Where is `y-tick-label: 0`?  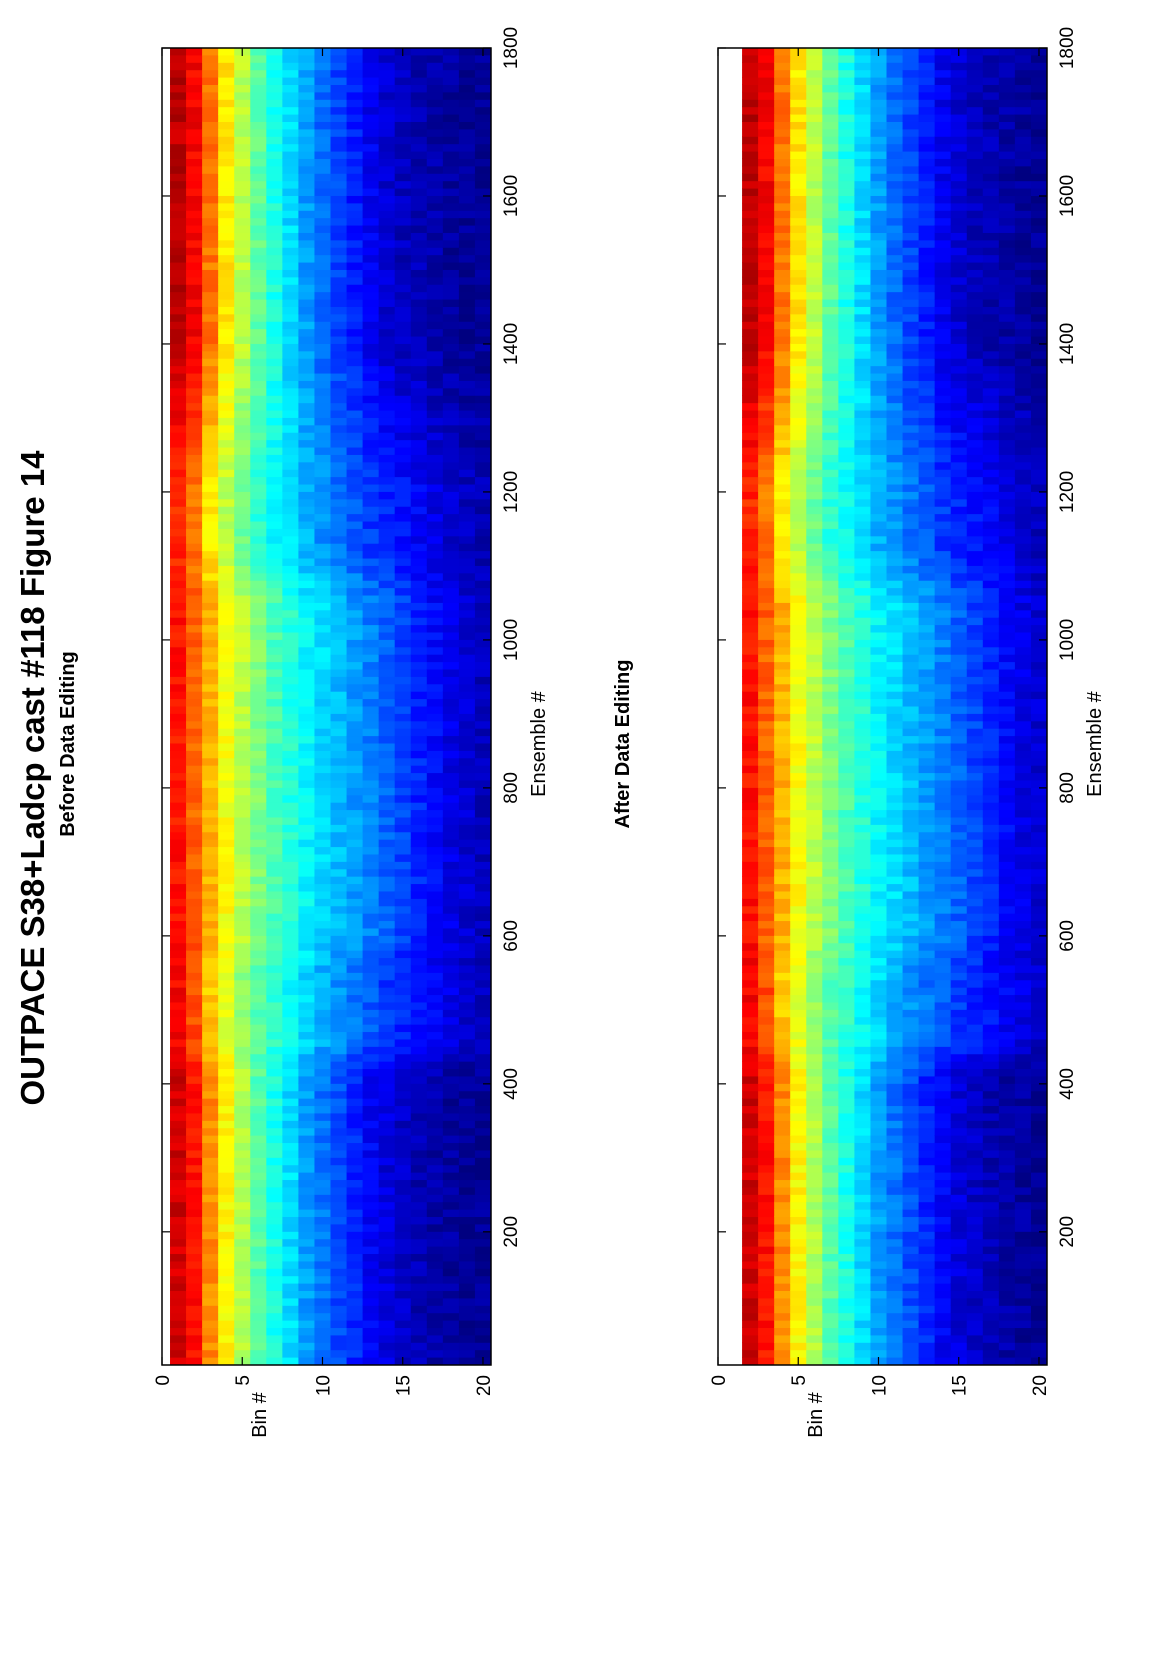 y-tick-label: 0 is located at coordinates (163, 1380).